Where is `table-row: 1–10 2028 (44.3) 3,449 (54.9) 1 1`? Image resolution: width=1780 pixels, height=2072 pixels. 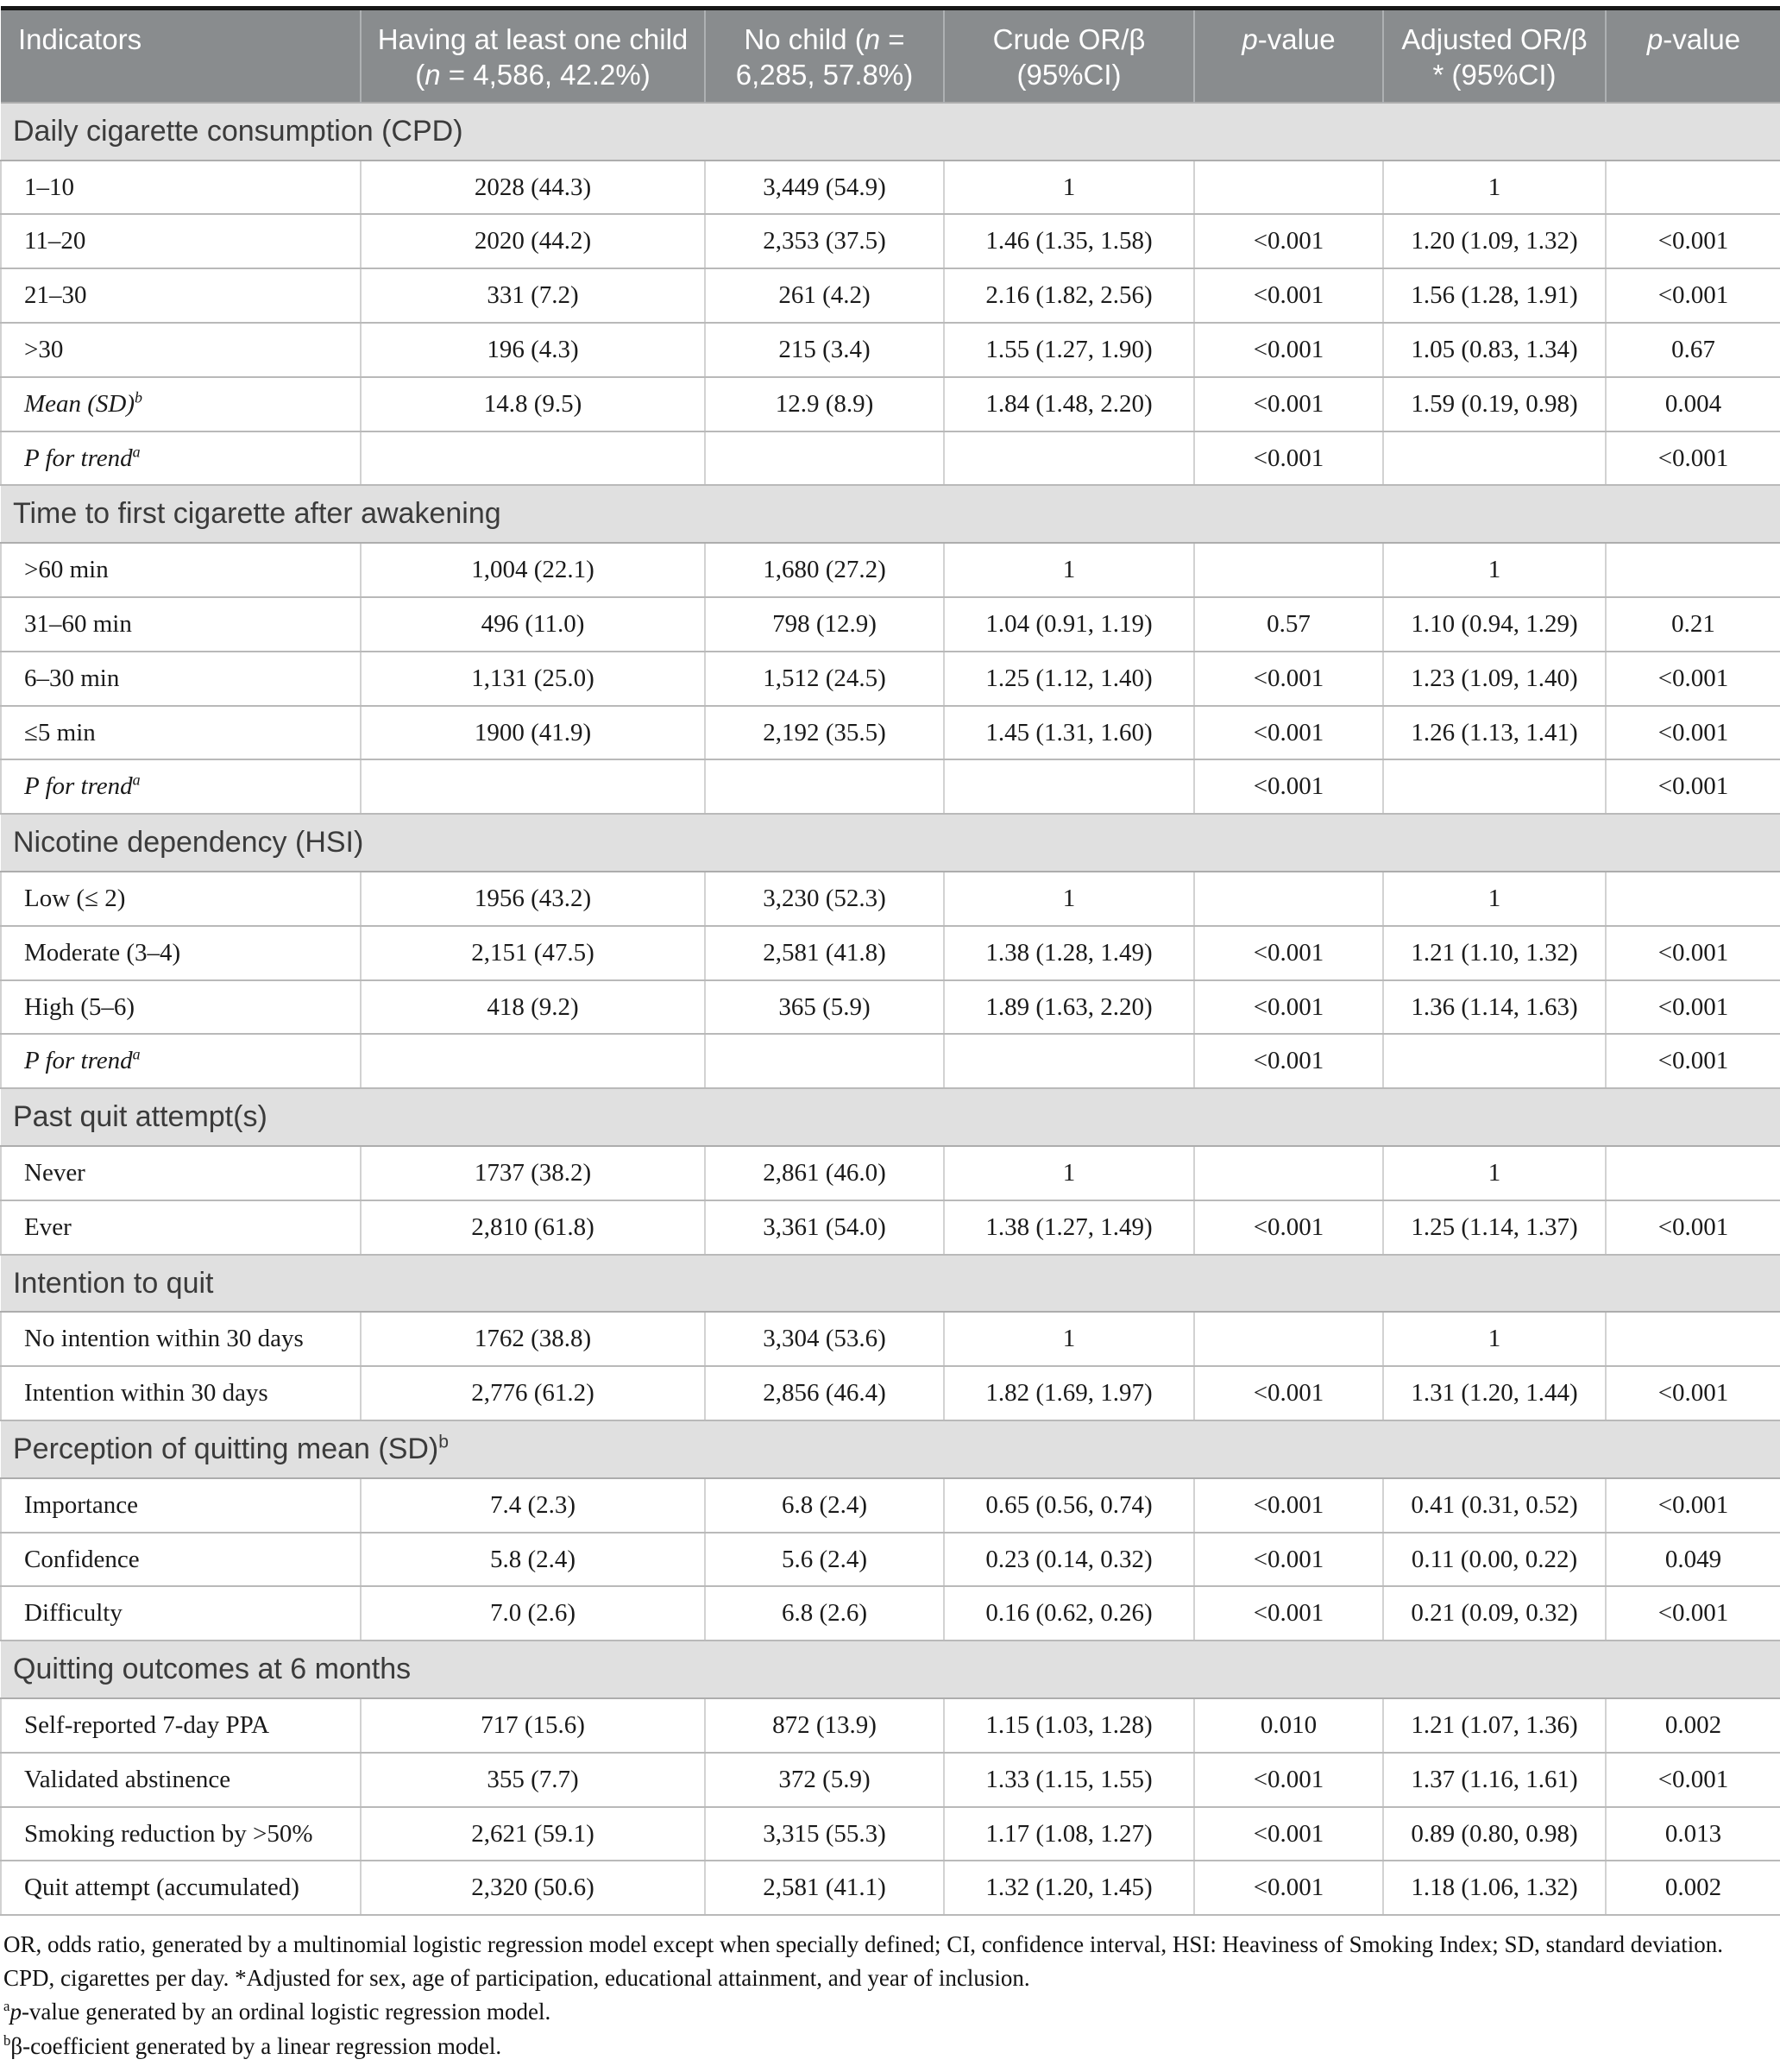
table-row: 1–10 2028 (44.3) 3,449 (54.9) 1 1 is located at coordinates (890, 188).